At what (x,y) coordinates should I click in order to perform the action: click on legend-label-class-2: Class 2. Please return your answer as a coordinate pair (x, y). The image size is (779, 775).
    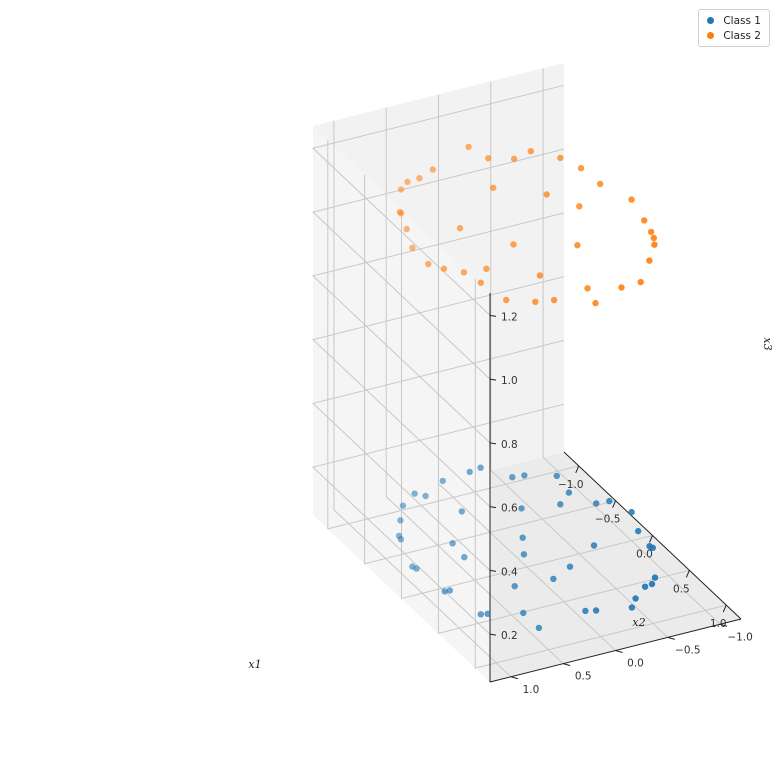
    Looking at the image, I should click on (742, 35).